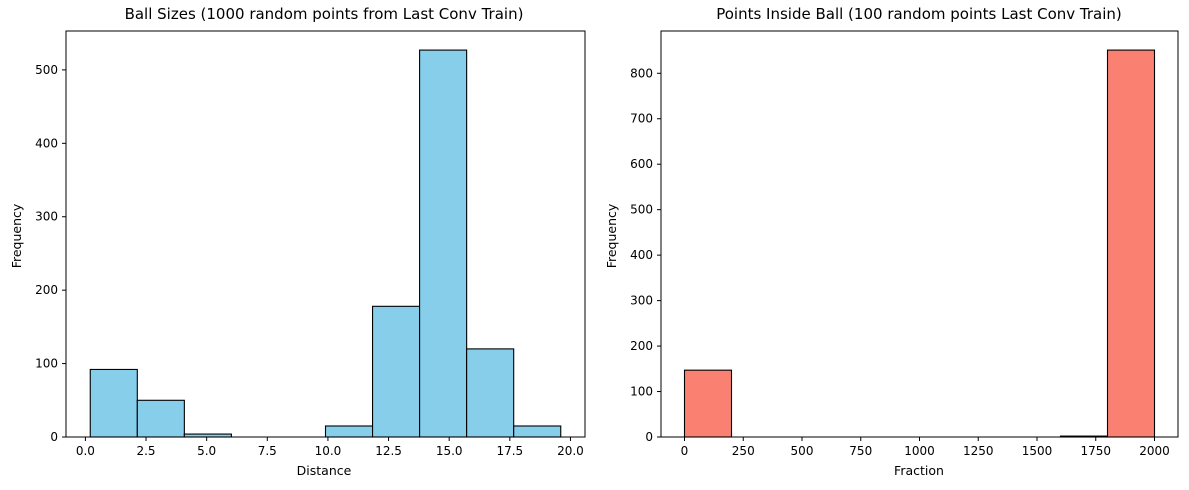  Describe the element at coordinates (449, 451) in the screenshot. I see `x-tick-label: 15.0` at that location.